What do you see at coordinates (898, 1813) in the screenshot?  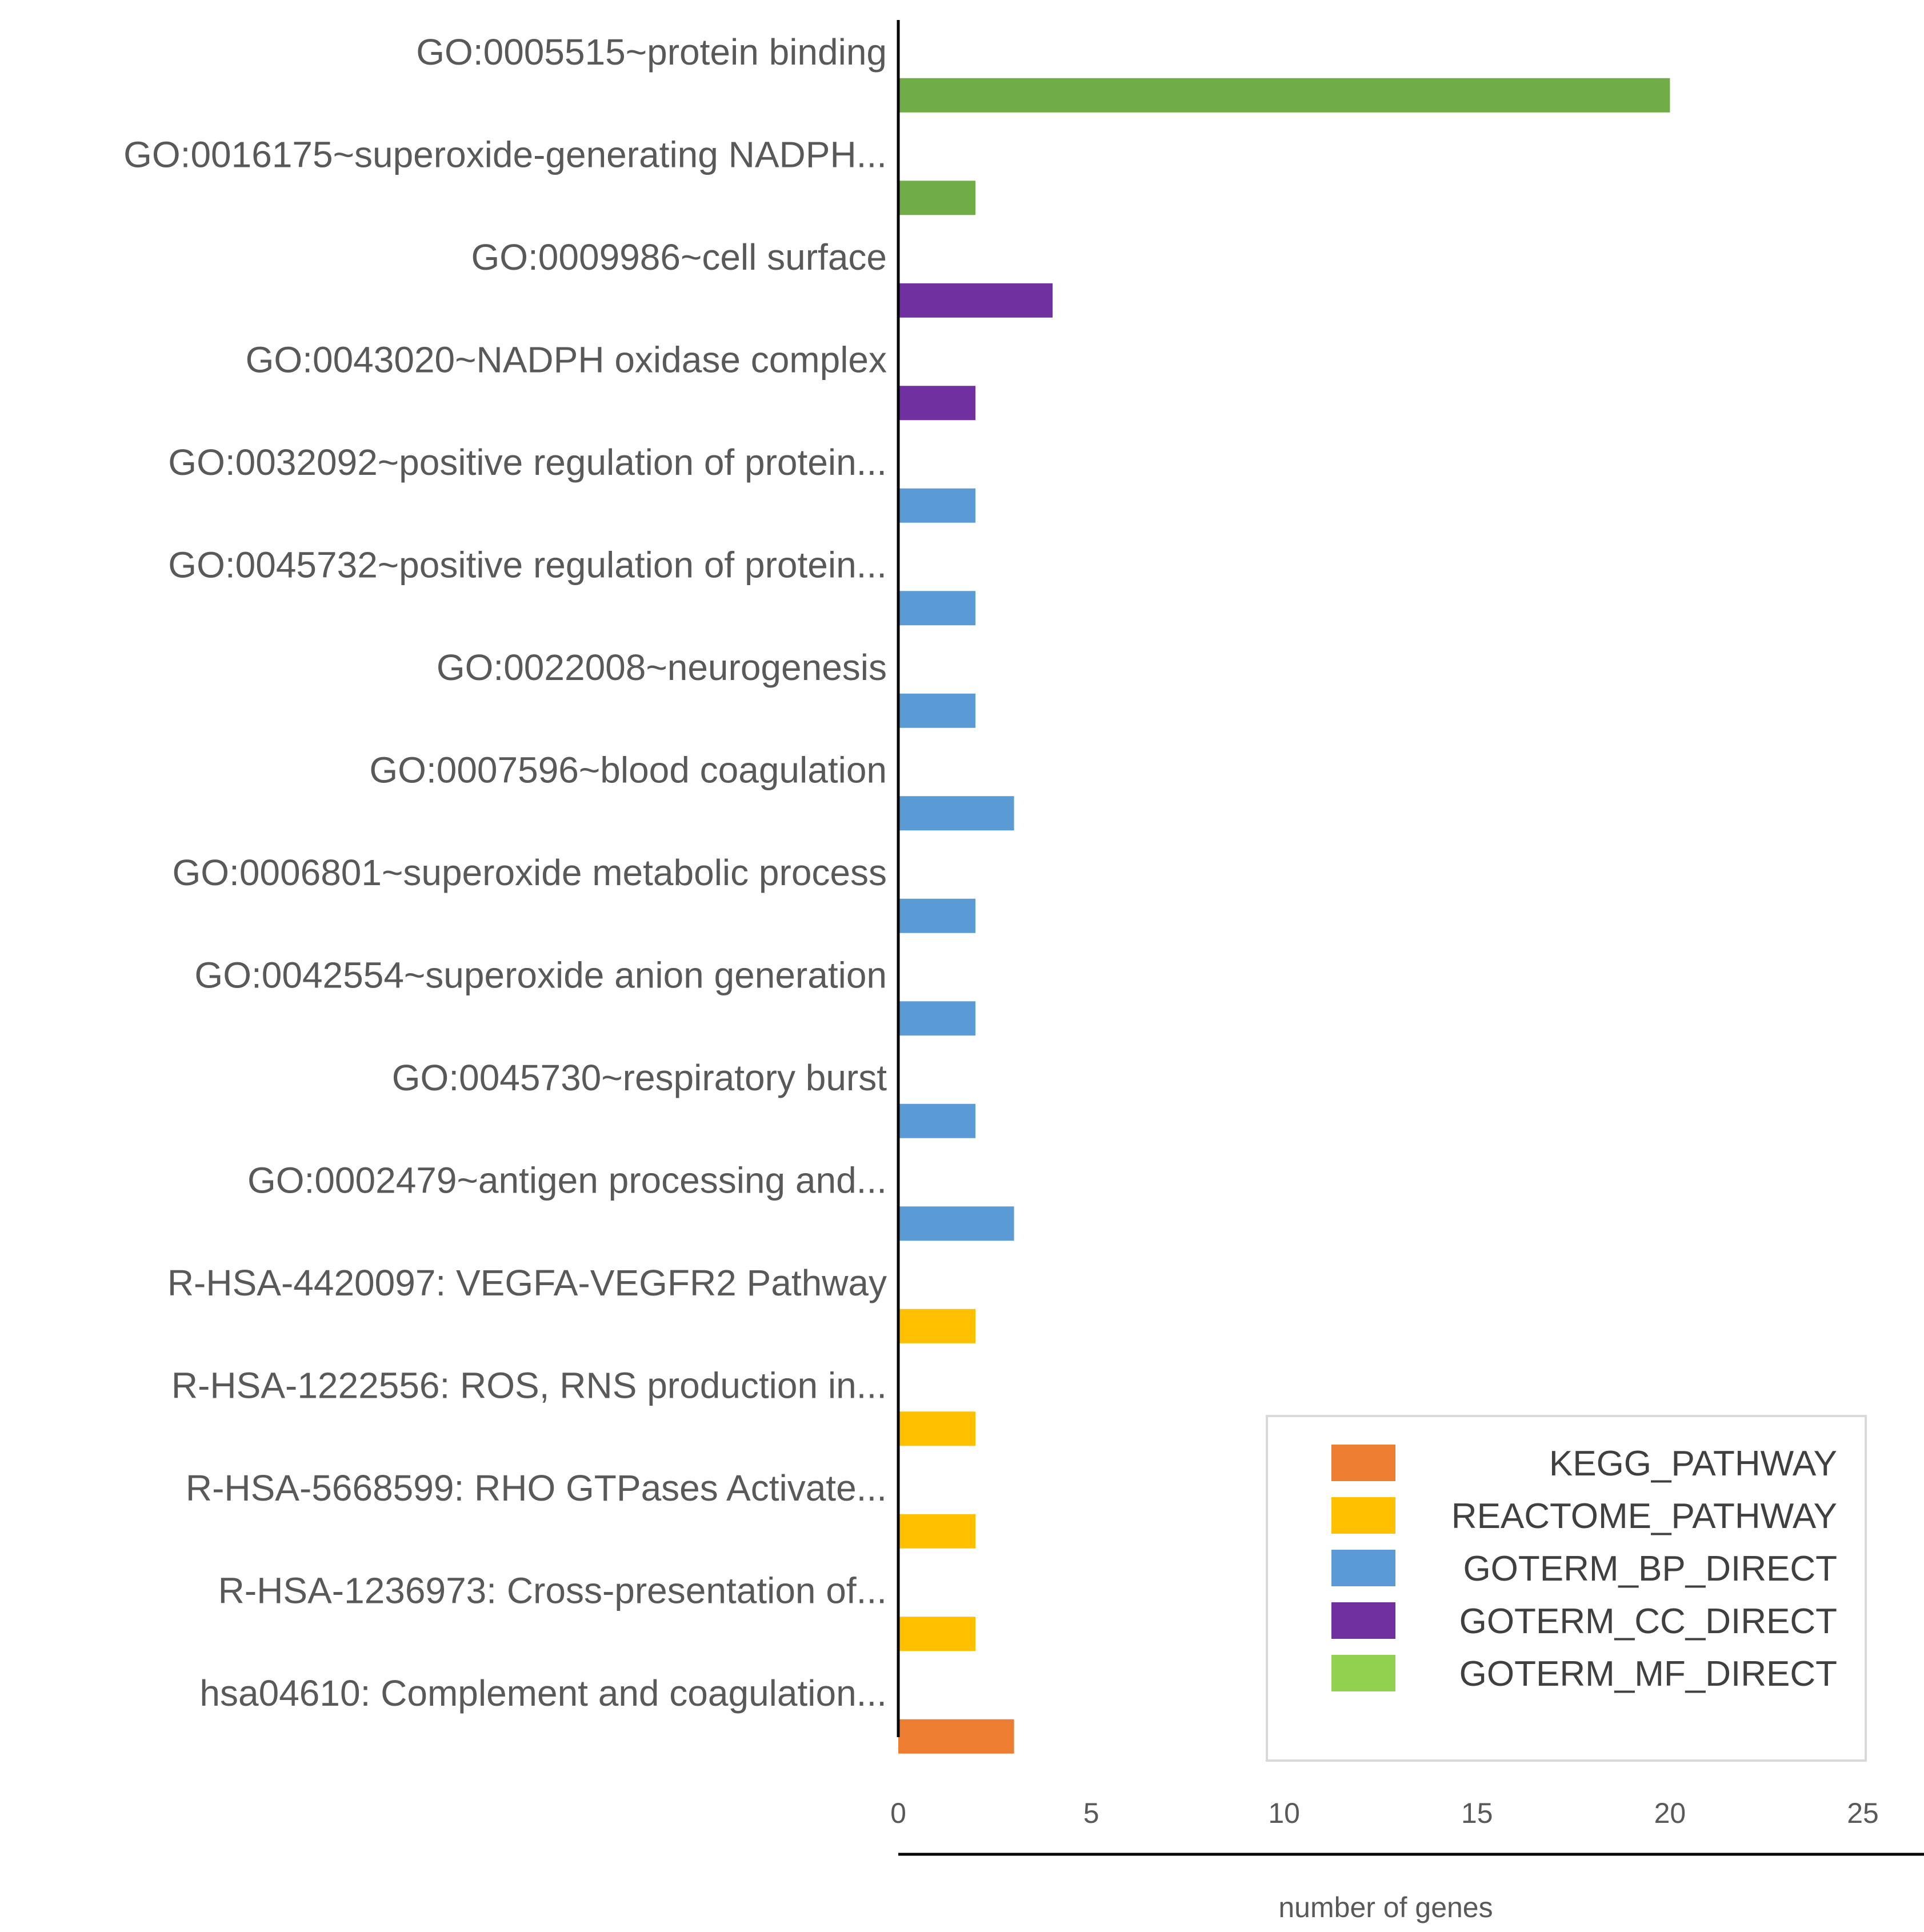 I see `x-tick-label: 0` at bounding box center [898, 1813].